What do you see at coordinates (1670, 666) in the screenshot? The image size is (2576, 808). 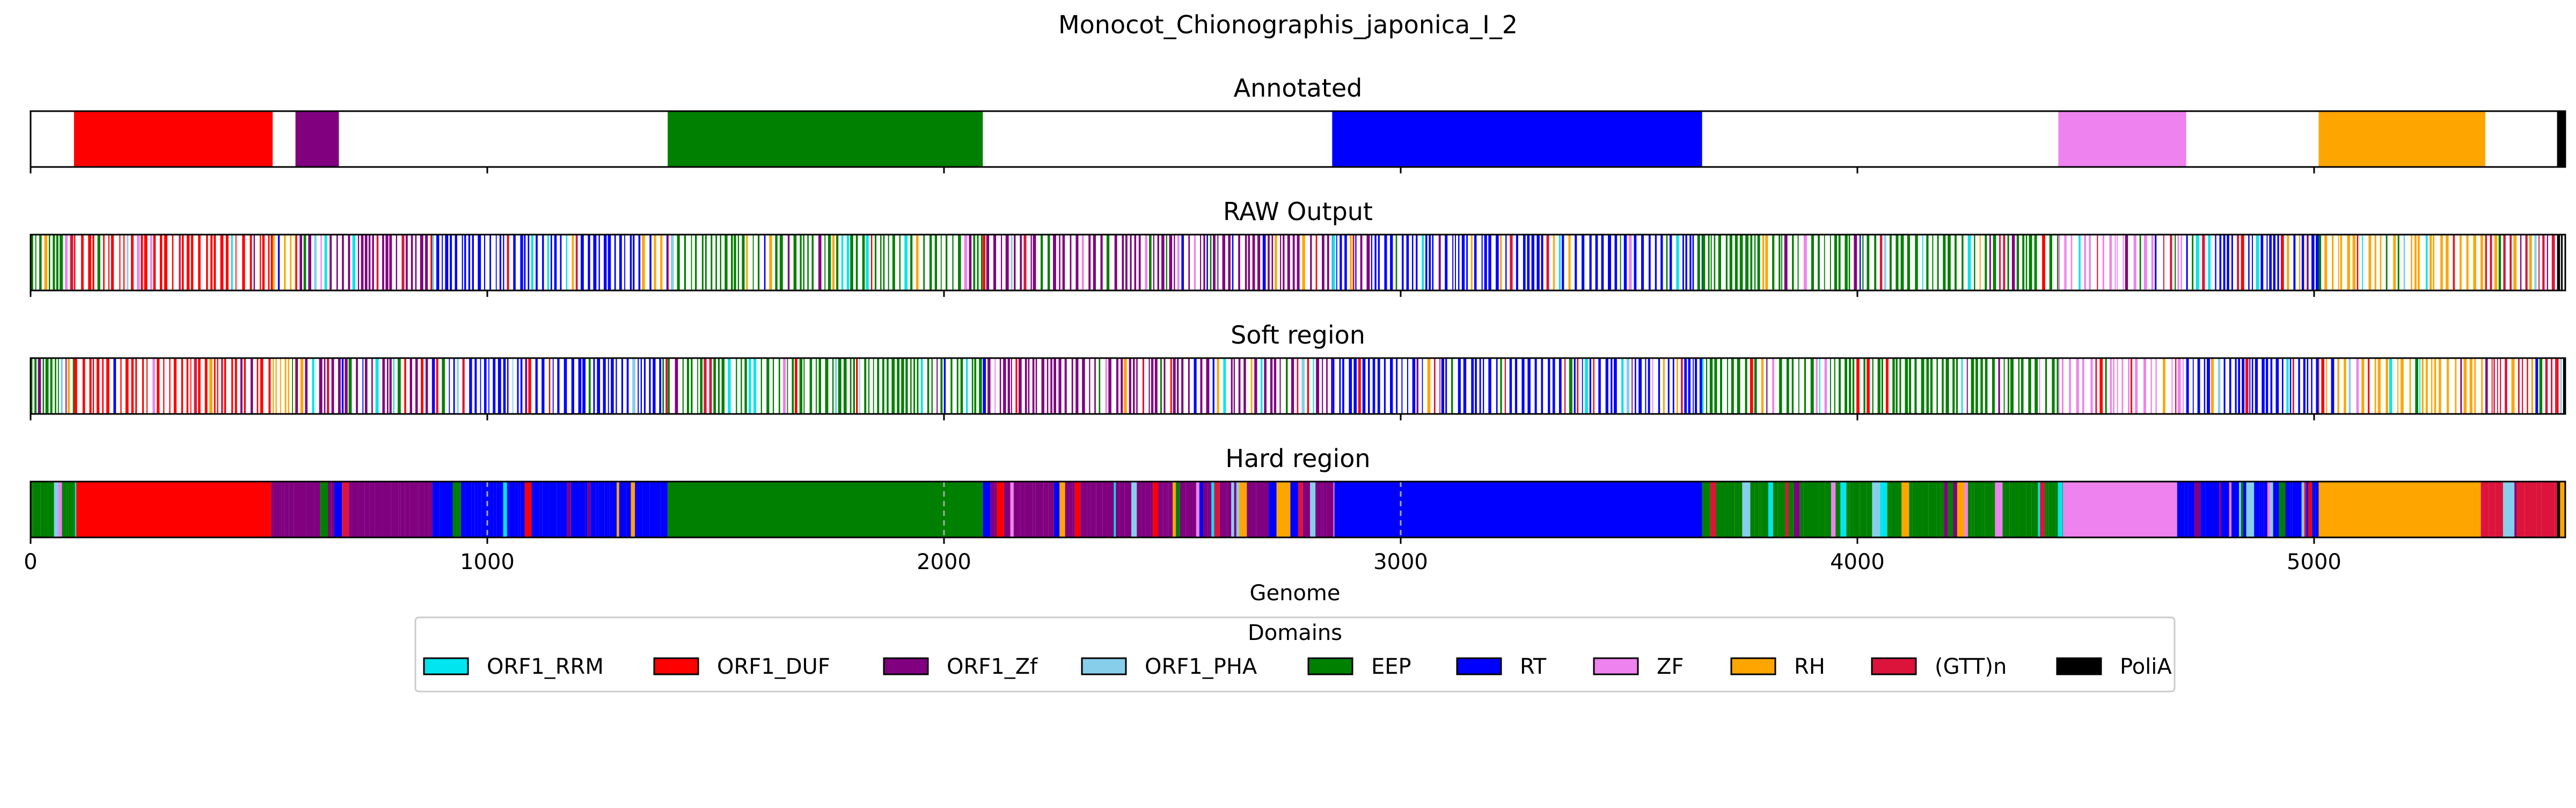 I see `legend-label: ZF` at bounding box center [1670, 666].